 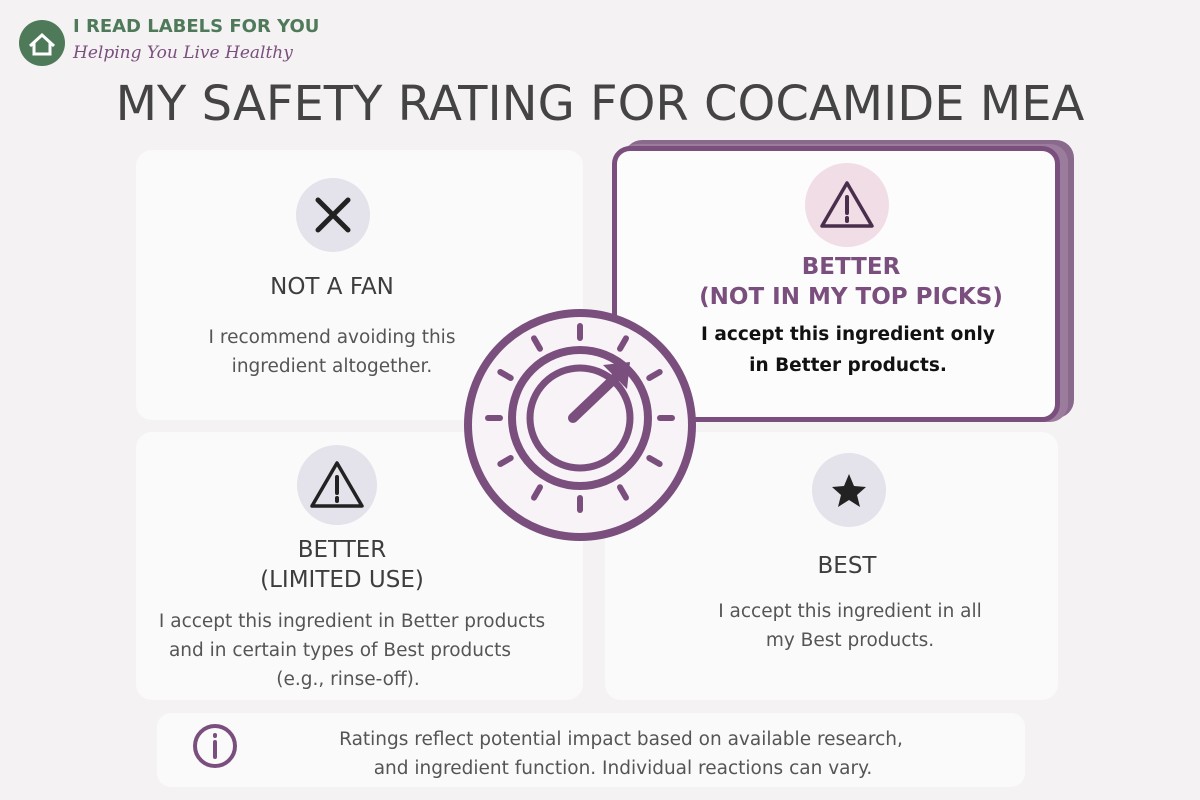 What do you see at coordinates (850, 611) in the screenshot?
I see `card-text: I accept this ingredient in all` at bounding box center [850, 611].